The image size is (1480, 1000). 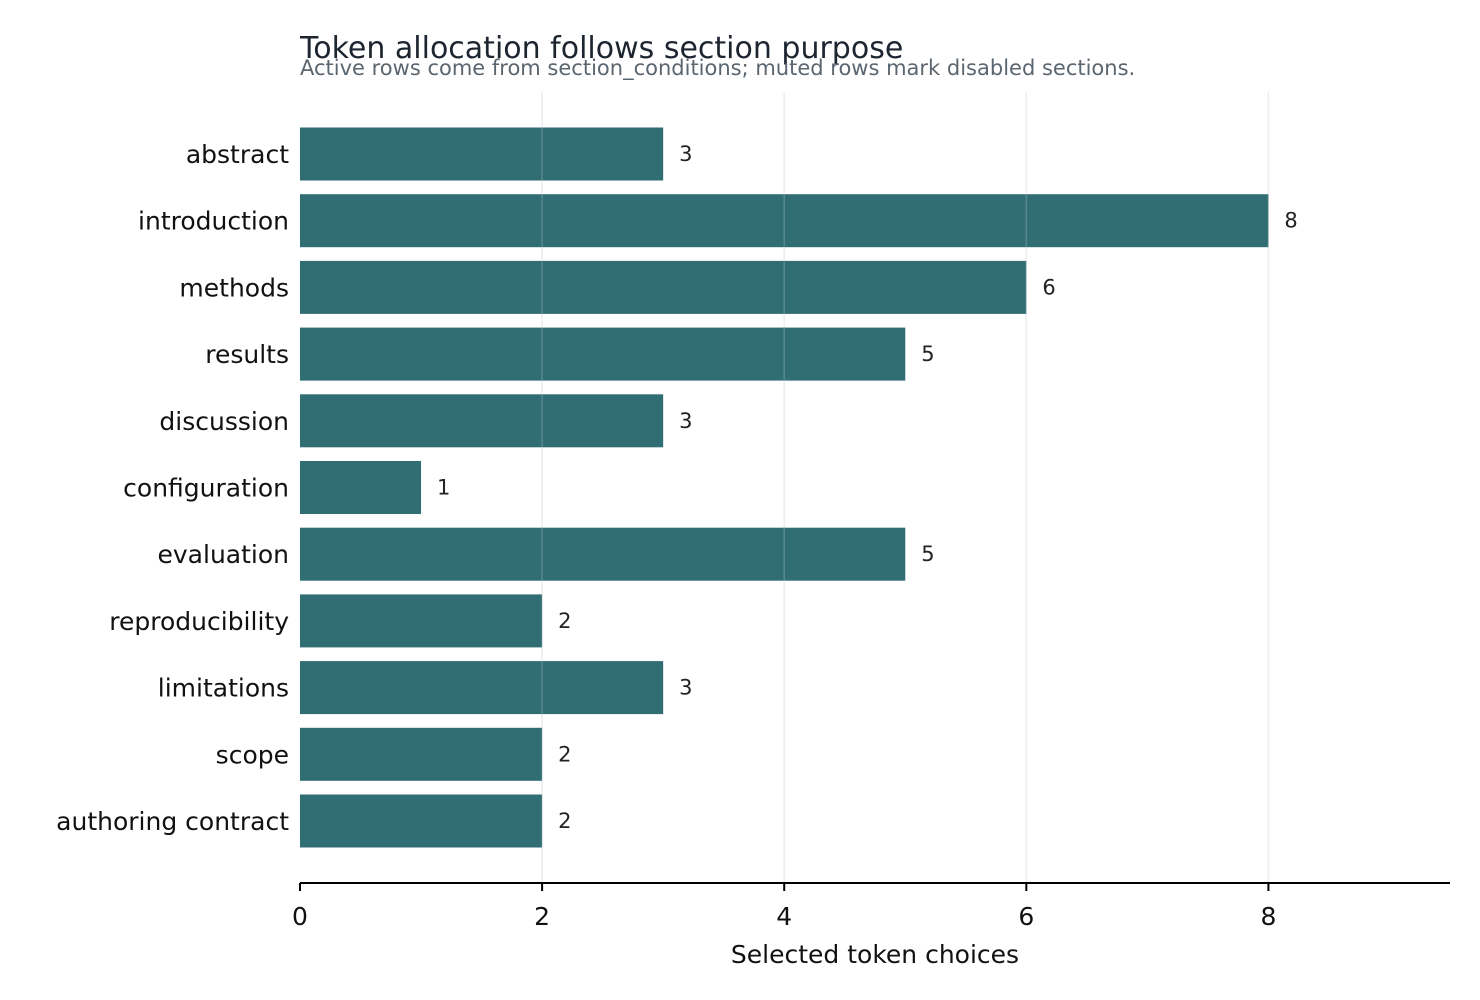 What do you see at coordinates (784, 221) in the screenshot?
I see `bar-introduction` at bounding box center [784, 221].